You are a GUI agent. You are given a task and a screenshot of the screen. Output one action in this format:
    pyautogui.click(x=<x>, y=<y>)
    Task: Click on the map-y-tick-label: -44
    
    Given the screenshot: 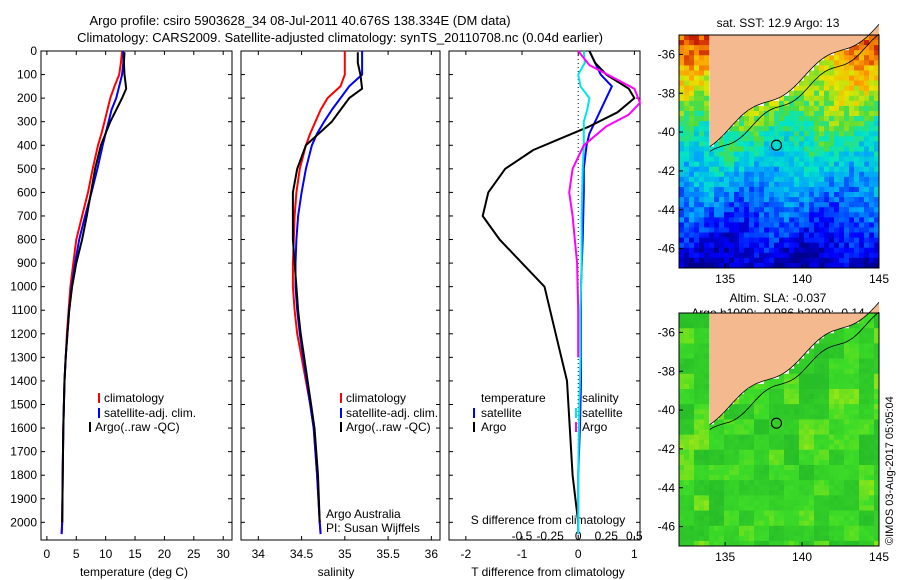 What is the action you would take?
    pyautogui.click(x=667, y=210)
    